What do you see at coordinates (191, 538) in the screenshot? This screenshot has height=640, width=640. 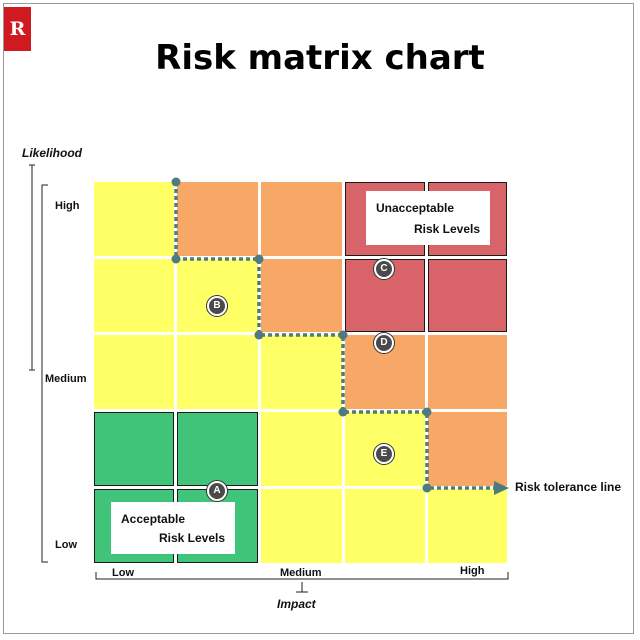 I see `acceptable-line-2: Risk Levels` at bounding box center [191, 538].